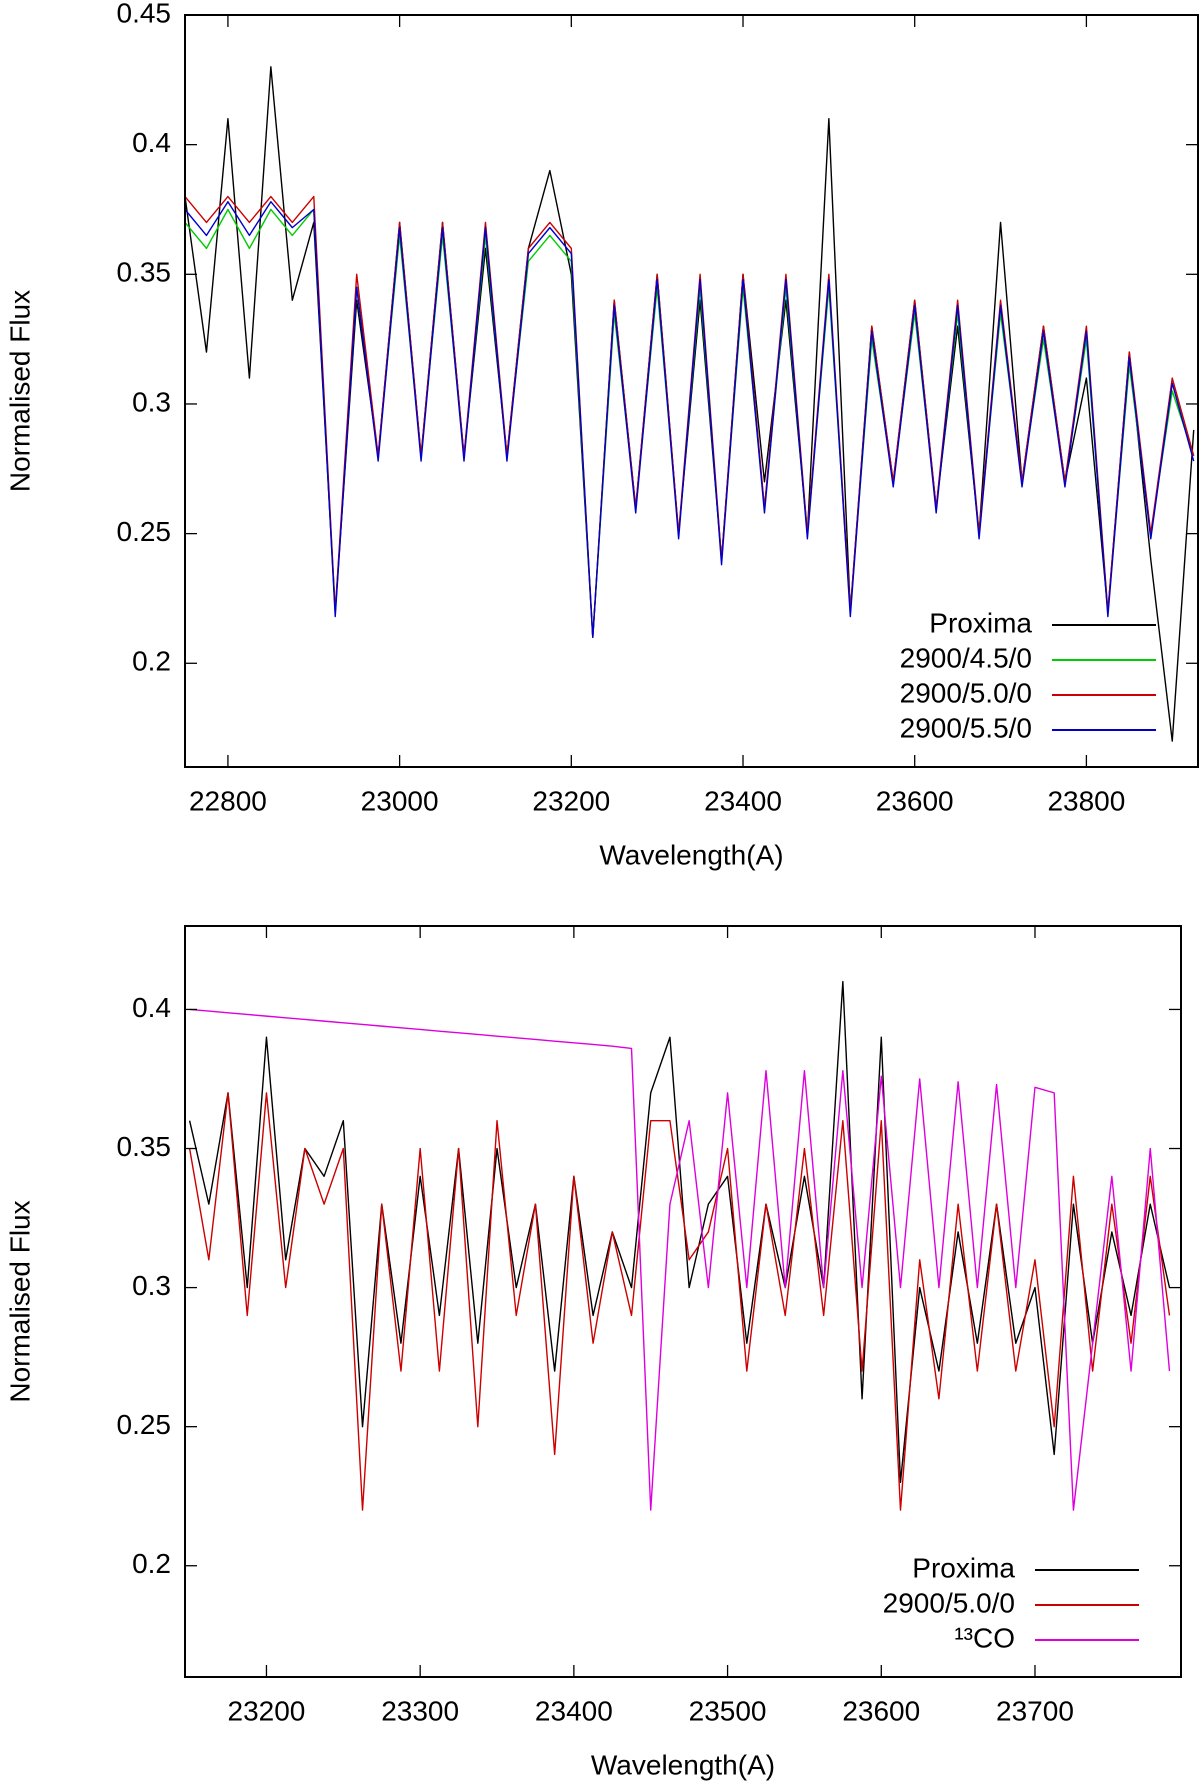  Describe the element at coordinates (1086, 800) in the screenshot. I see `x-tick-label: 23800` at that location.